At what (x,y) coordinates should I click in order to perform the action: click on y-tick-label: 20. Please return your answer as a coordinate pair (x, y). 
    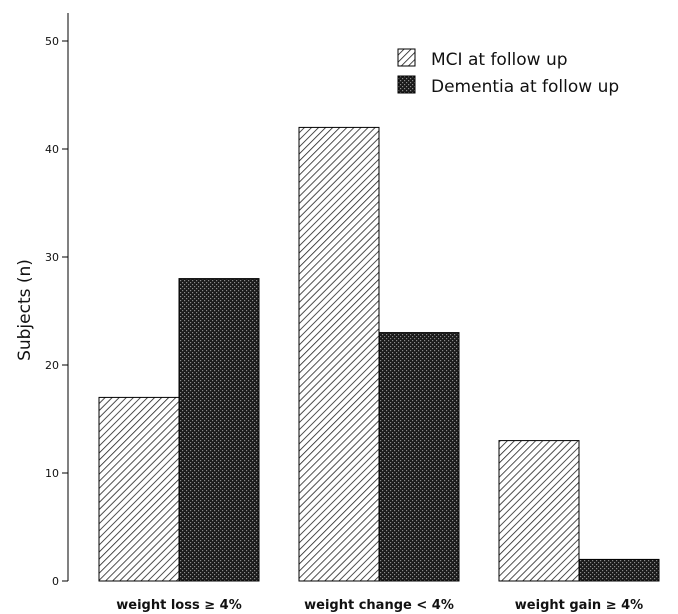
    Looking at the image, I should click on (52, 365).